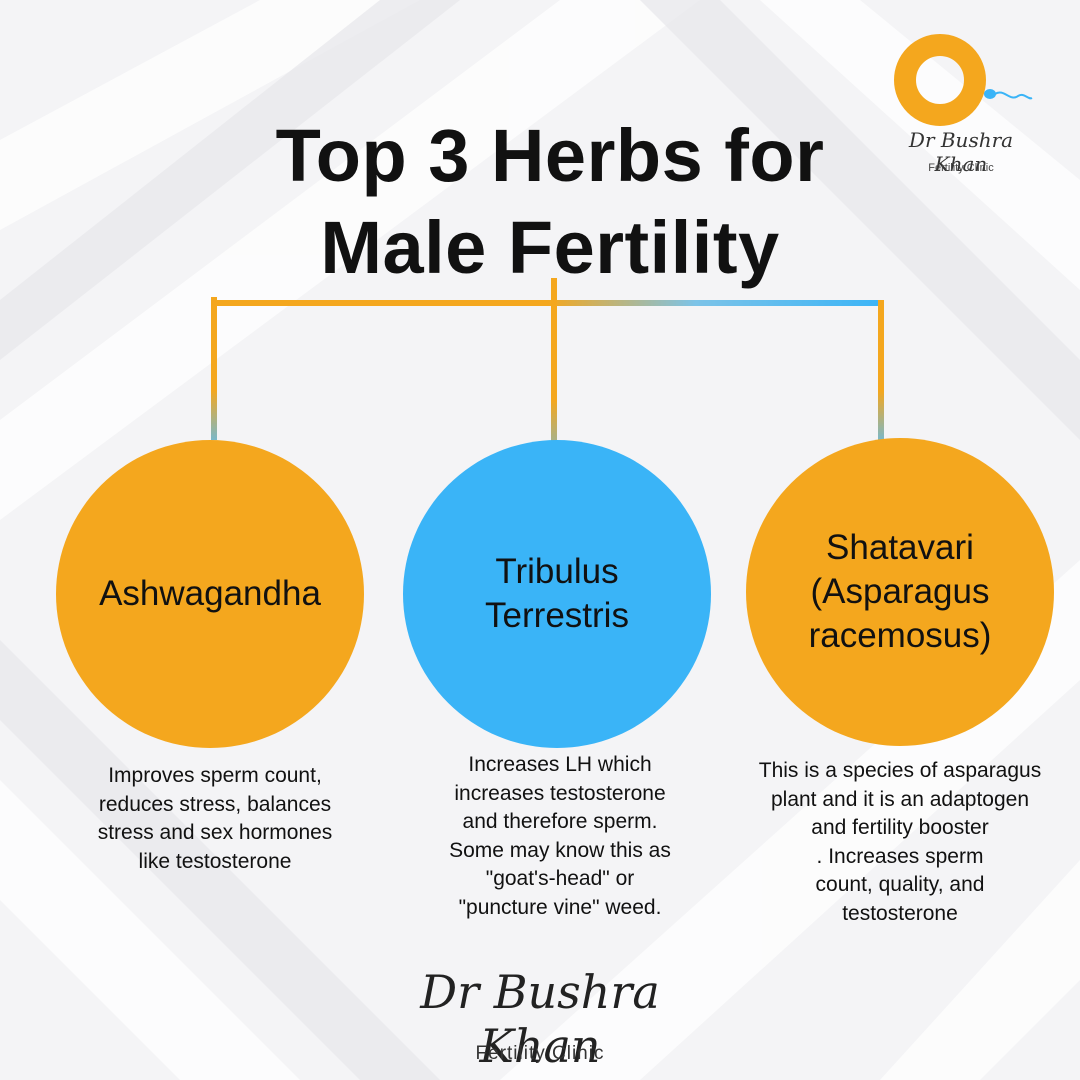  I want to click on herb-circle-ashwagandha: Ashwagandha, so click(210, 594).